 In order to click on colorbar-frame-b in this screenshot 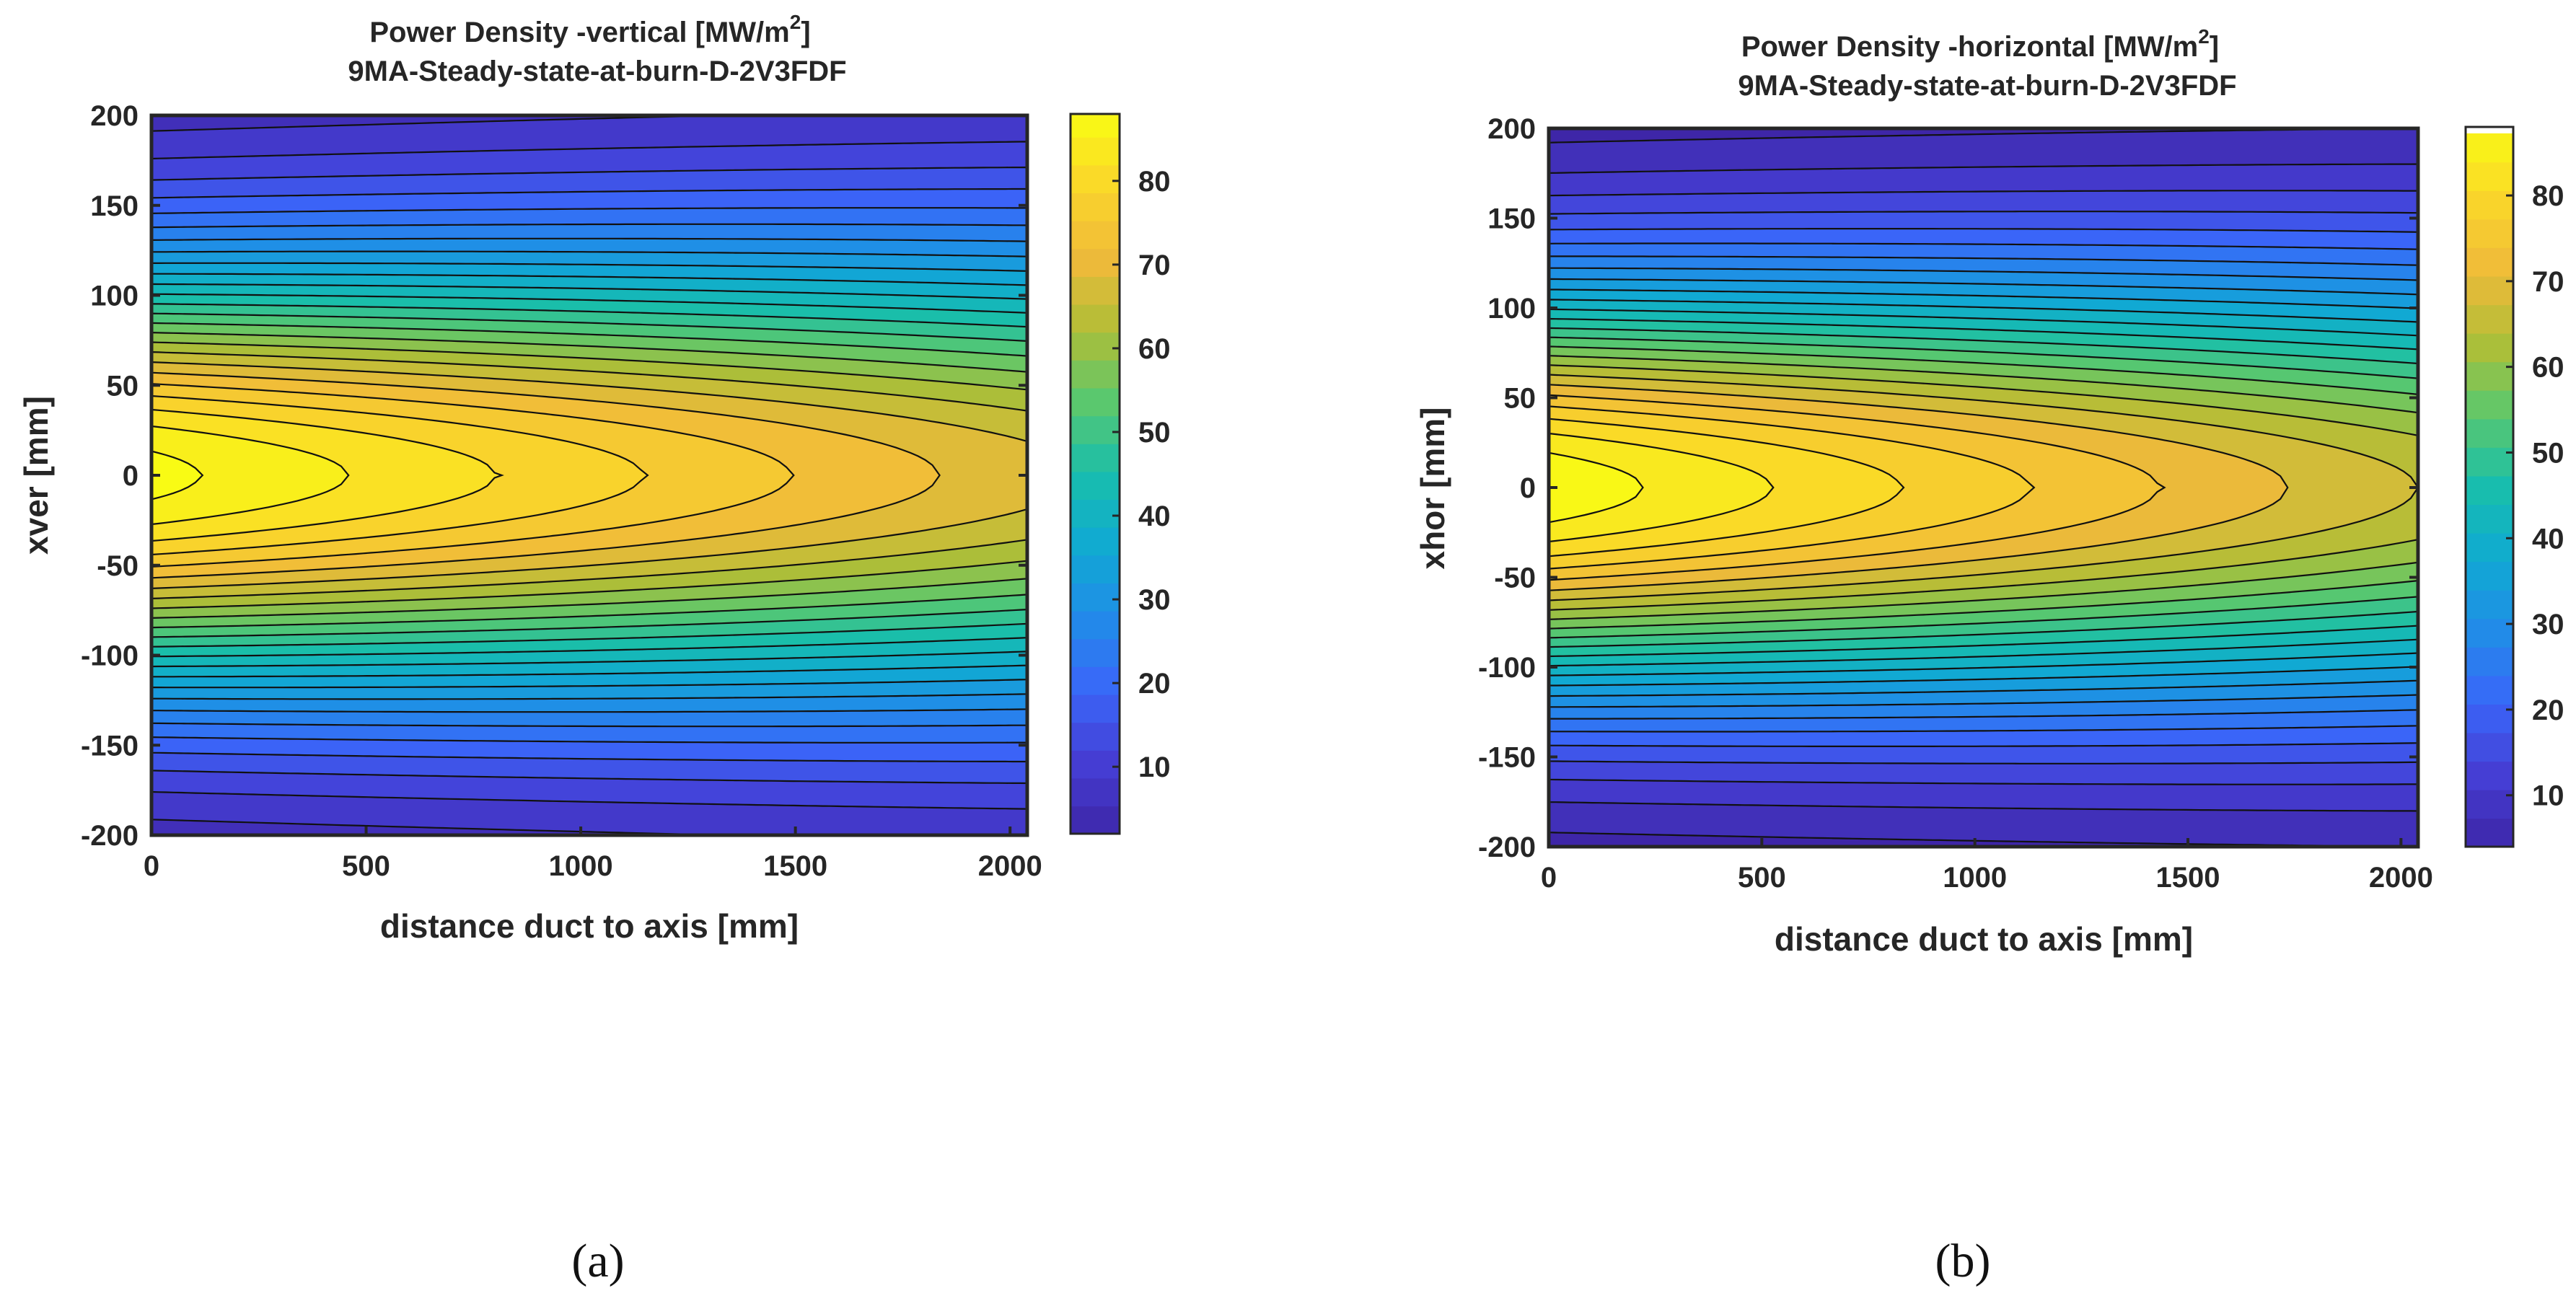, I will do `click(2489, 486)`.